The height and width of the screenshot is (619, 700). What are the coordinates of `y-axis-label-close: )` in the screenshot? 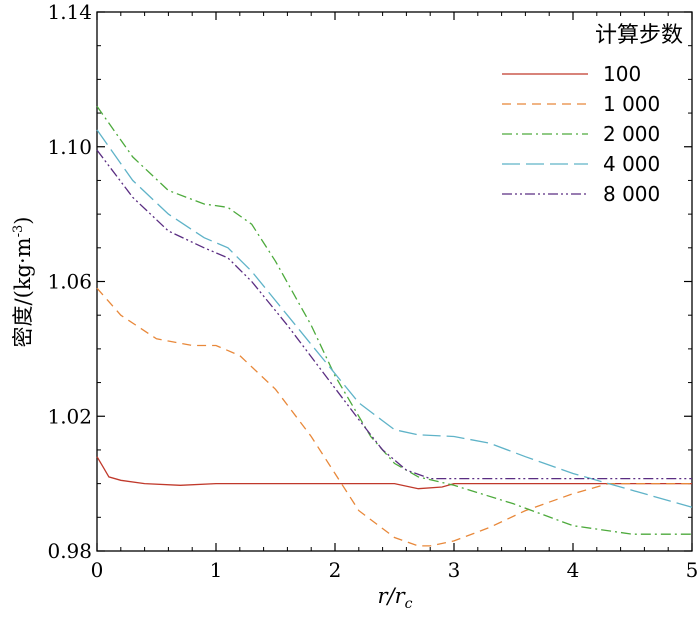 It's located at (23, 221).